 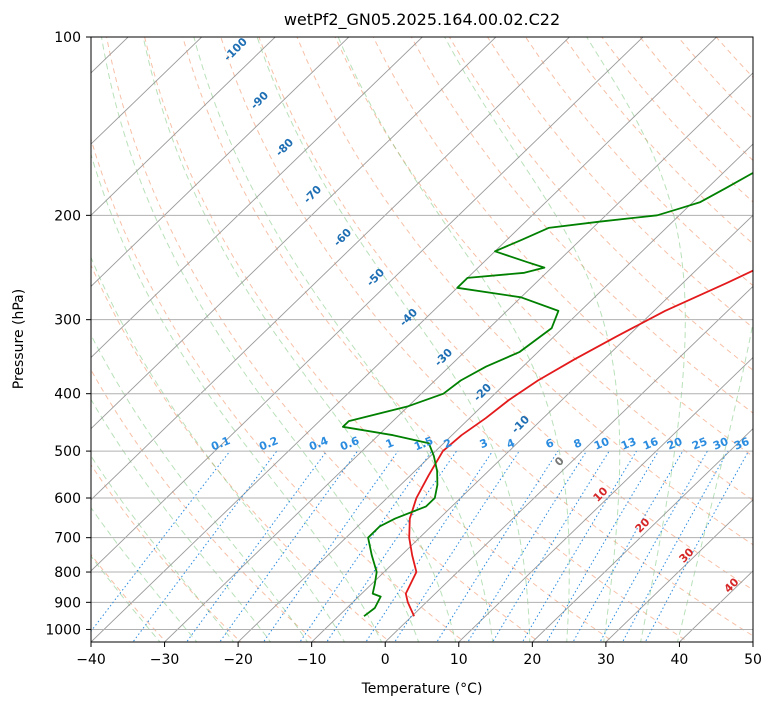 I want to click on x-tick-label: 40, so click(x=680, y=660).